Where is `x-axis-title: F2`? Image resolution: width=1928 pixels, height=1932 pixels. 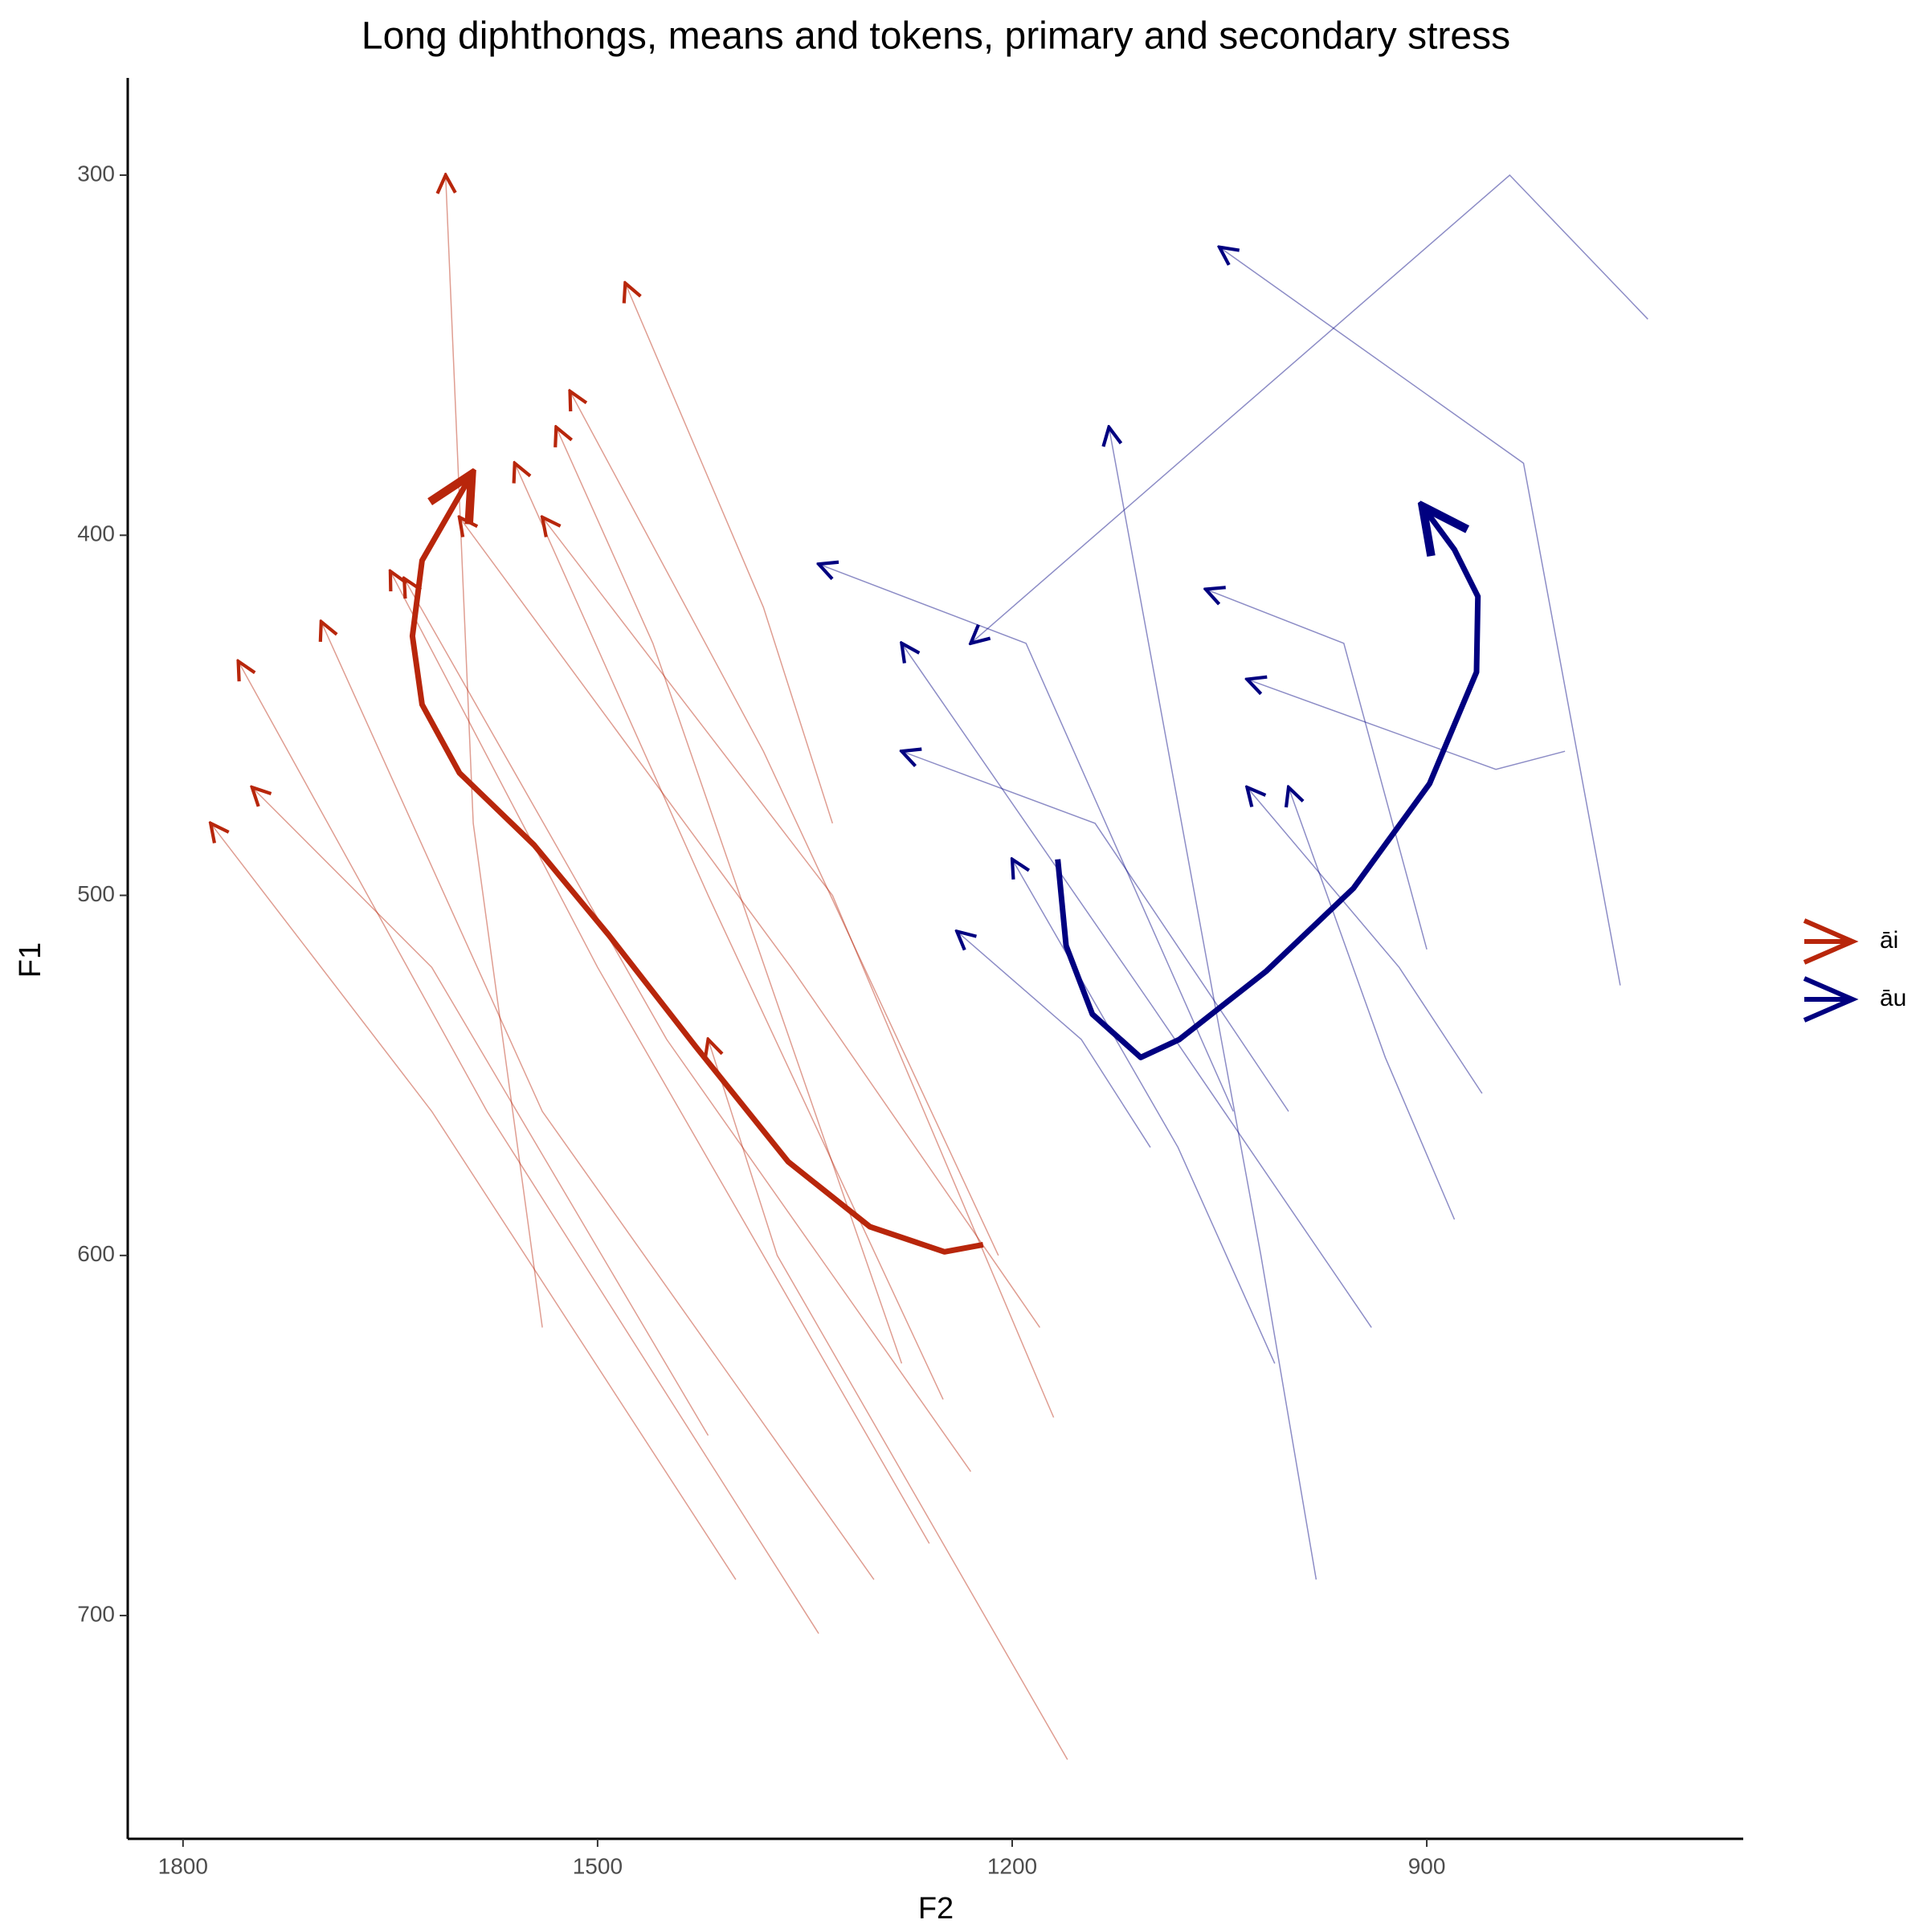
x-axis-title: F2 is located at coordinates (936, 1909).